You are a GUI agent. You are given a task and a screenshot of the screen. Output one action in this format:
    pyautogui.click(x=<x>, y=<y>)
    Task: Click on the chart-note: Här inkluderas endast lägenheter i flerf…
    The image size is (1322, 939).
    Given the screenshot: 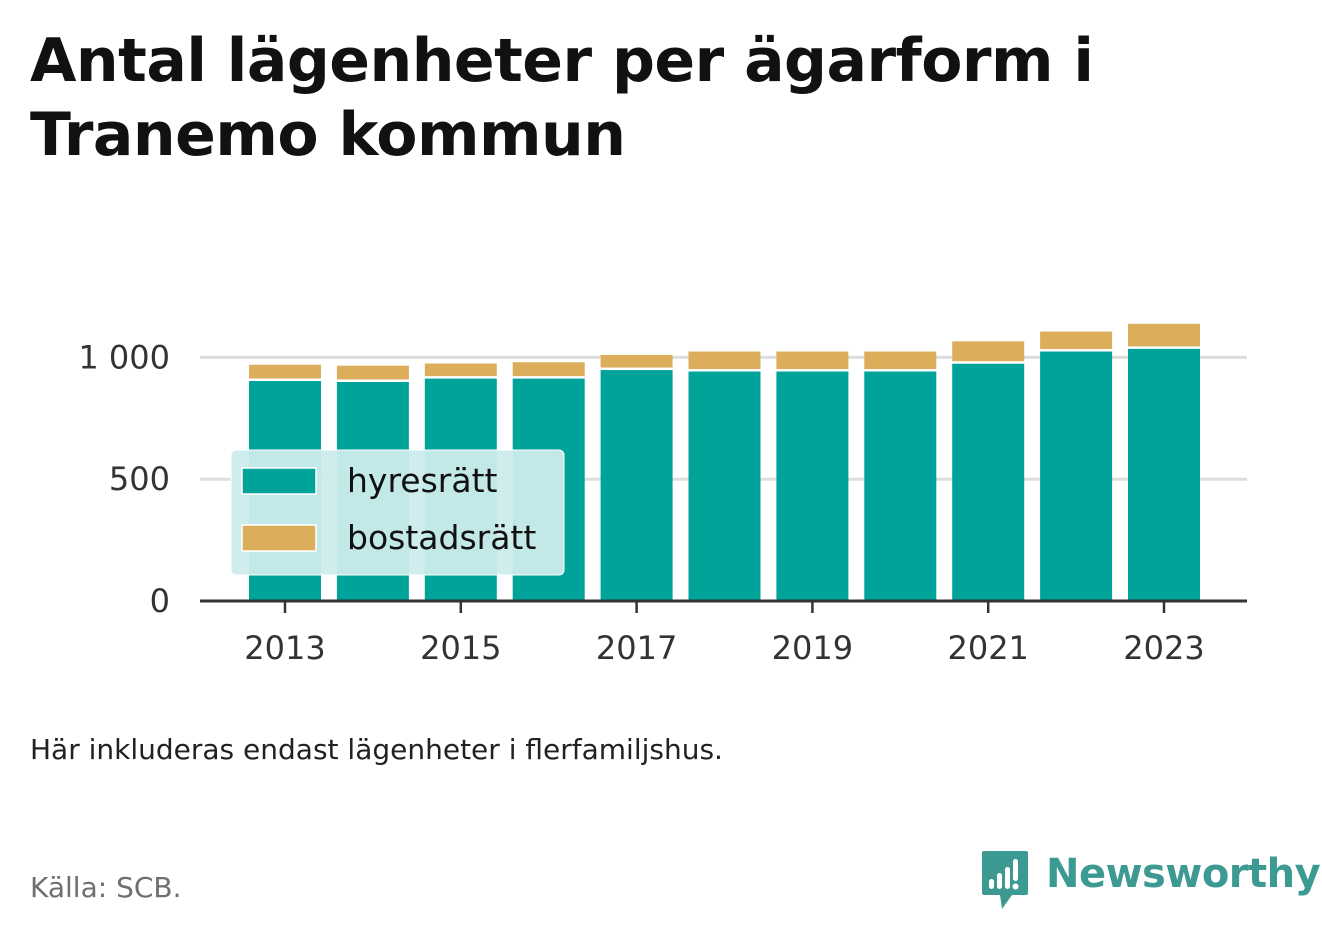 What is the action you would take?
    pyautogui.click(x=376, y=749)
    